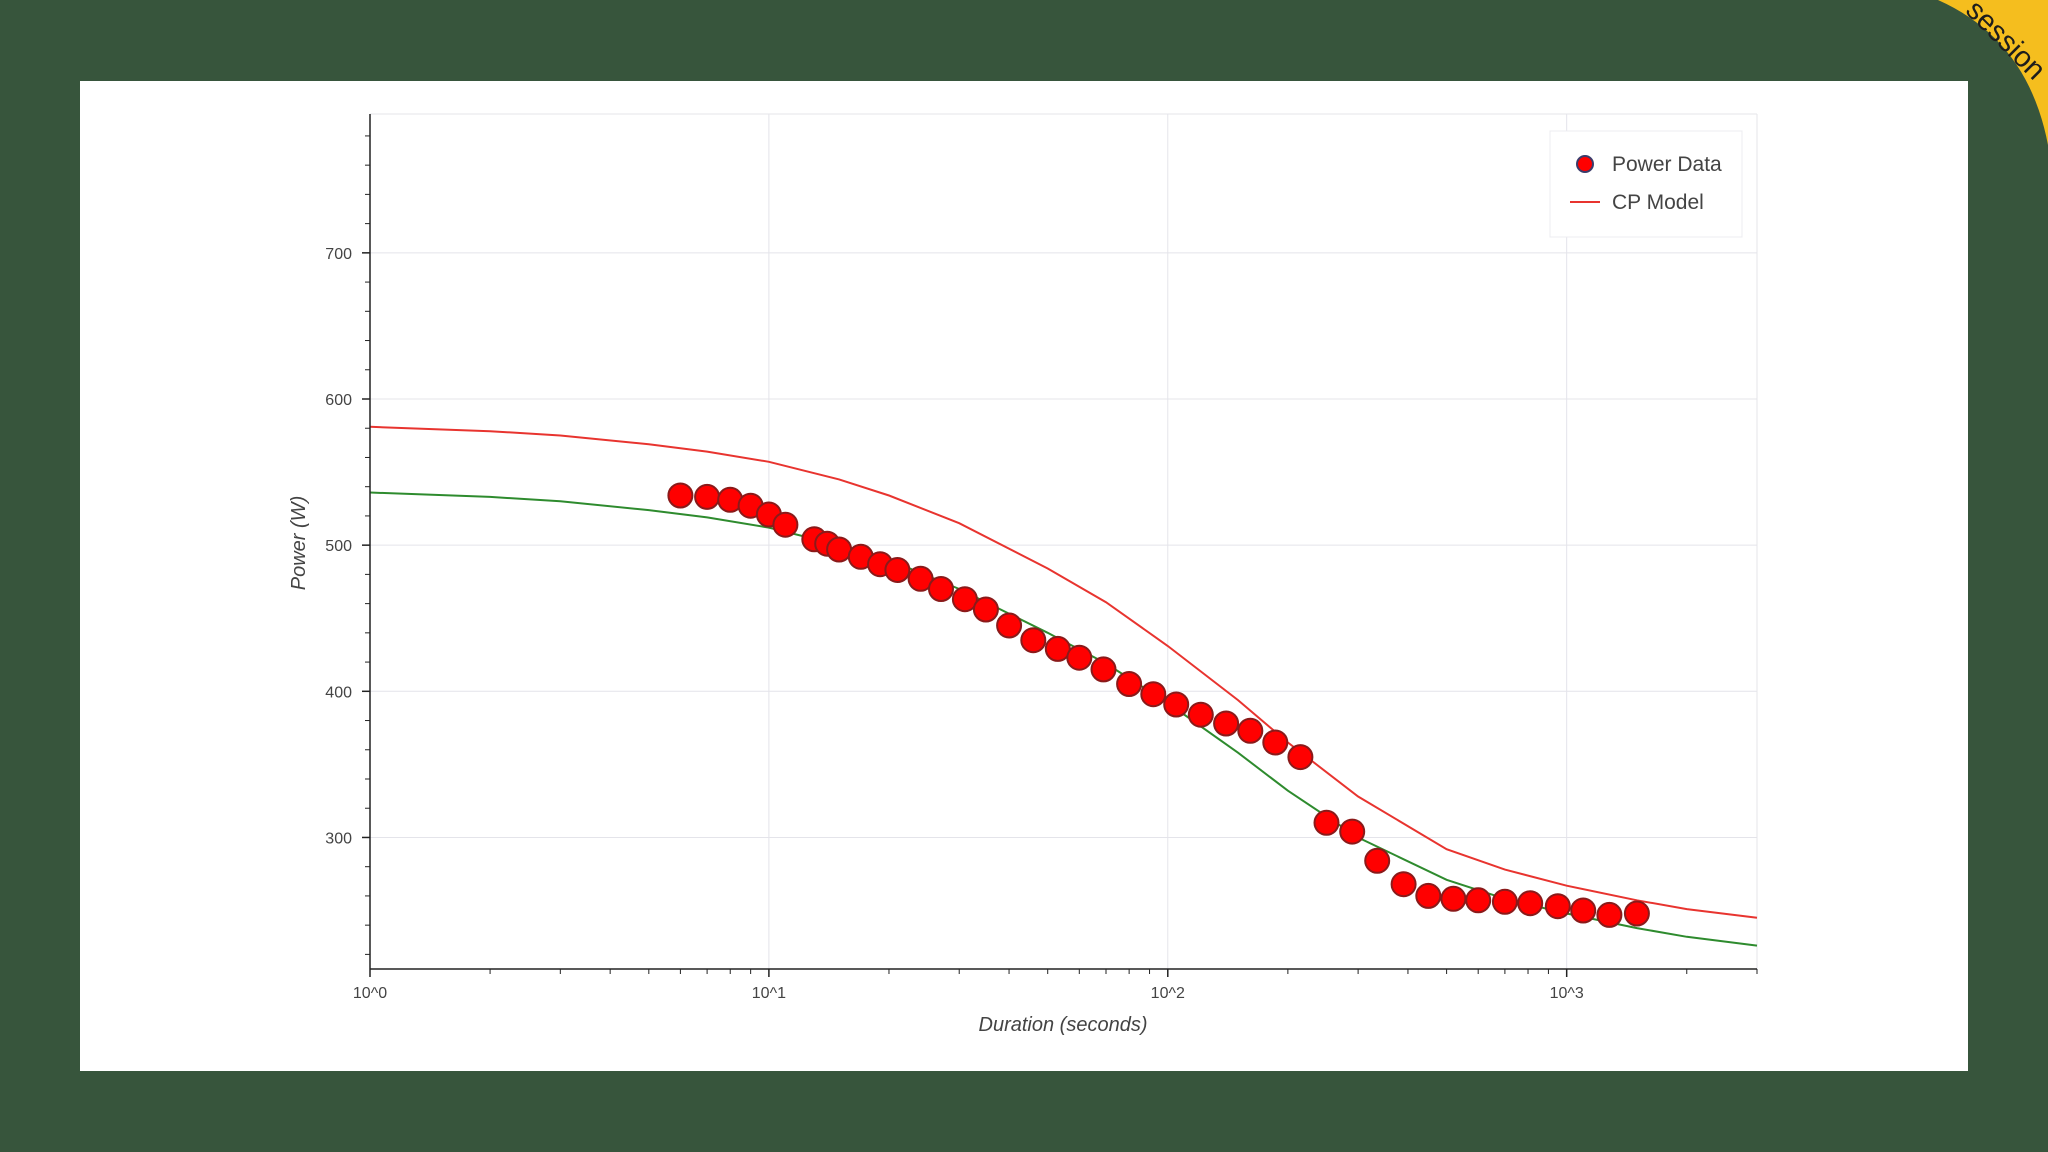 The width and height of the screenshot is (2048, 1152). What do you see at coordinates (1667, 164) in the screenshot?
I see `legend-label: Power Data` at bounding box center [1667, 164].